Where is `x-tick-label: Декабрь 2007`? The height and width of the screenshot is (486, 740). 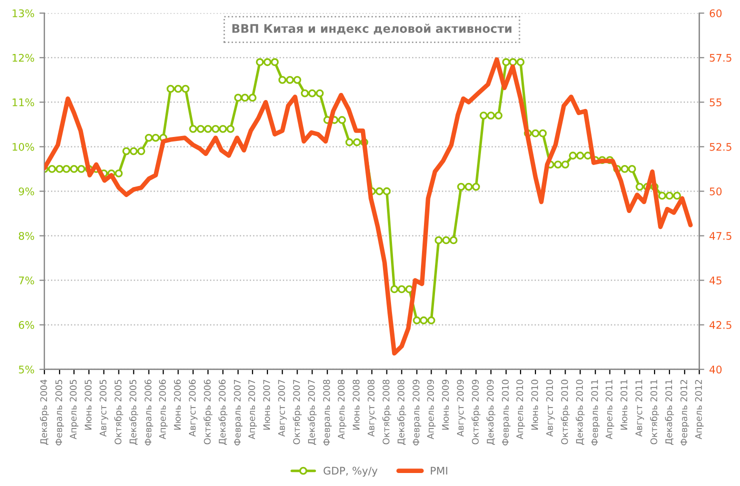
x-tick-label: Декабрь 2007 is located at coordinates (312, 412).